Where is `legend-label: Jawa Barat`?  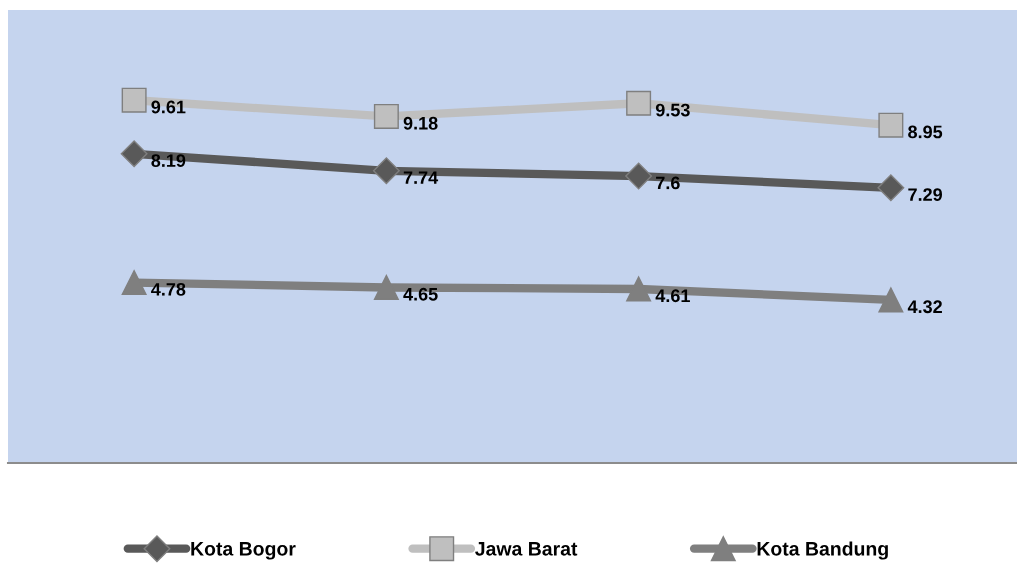 legend-label: Jawa Barat is located at coordinates (526, 549).